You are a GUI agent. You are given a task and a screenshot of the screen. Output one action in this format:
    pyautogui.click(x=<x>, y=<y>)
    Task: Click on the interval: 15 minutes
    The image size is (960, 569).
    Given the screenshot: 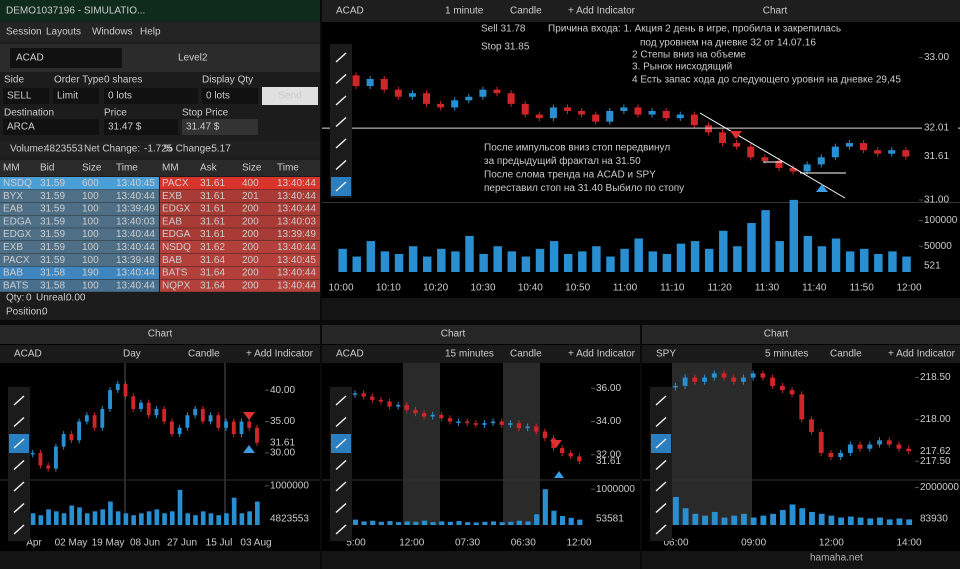 What is the action you would take?
    pyautogui.click(x=469, y=354)
    